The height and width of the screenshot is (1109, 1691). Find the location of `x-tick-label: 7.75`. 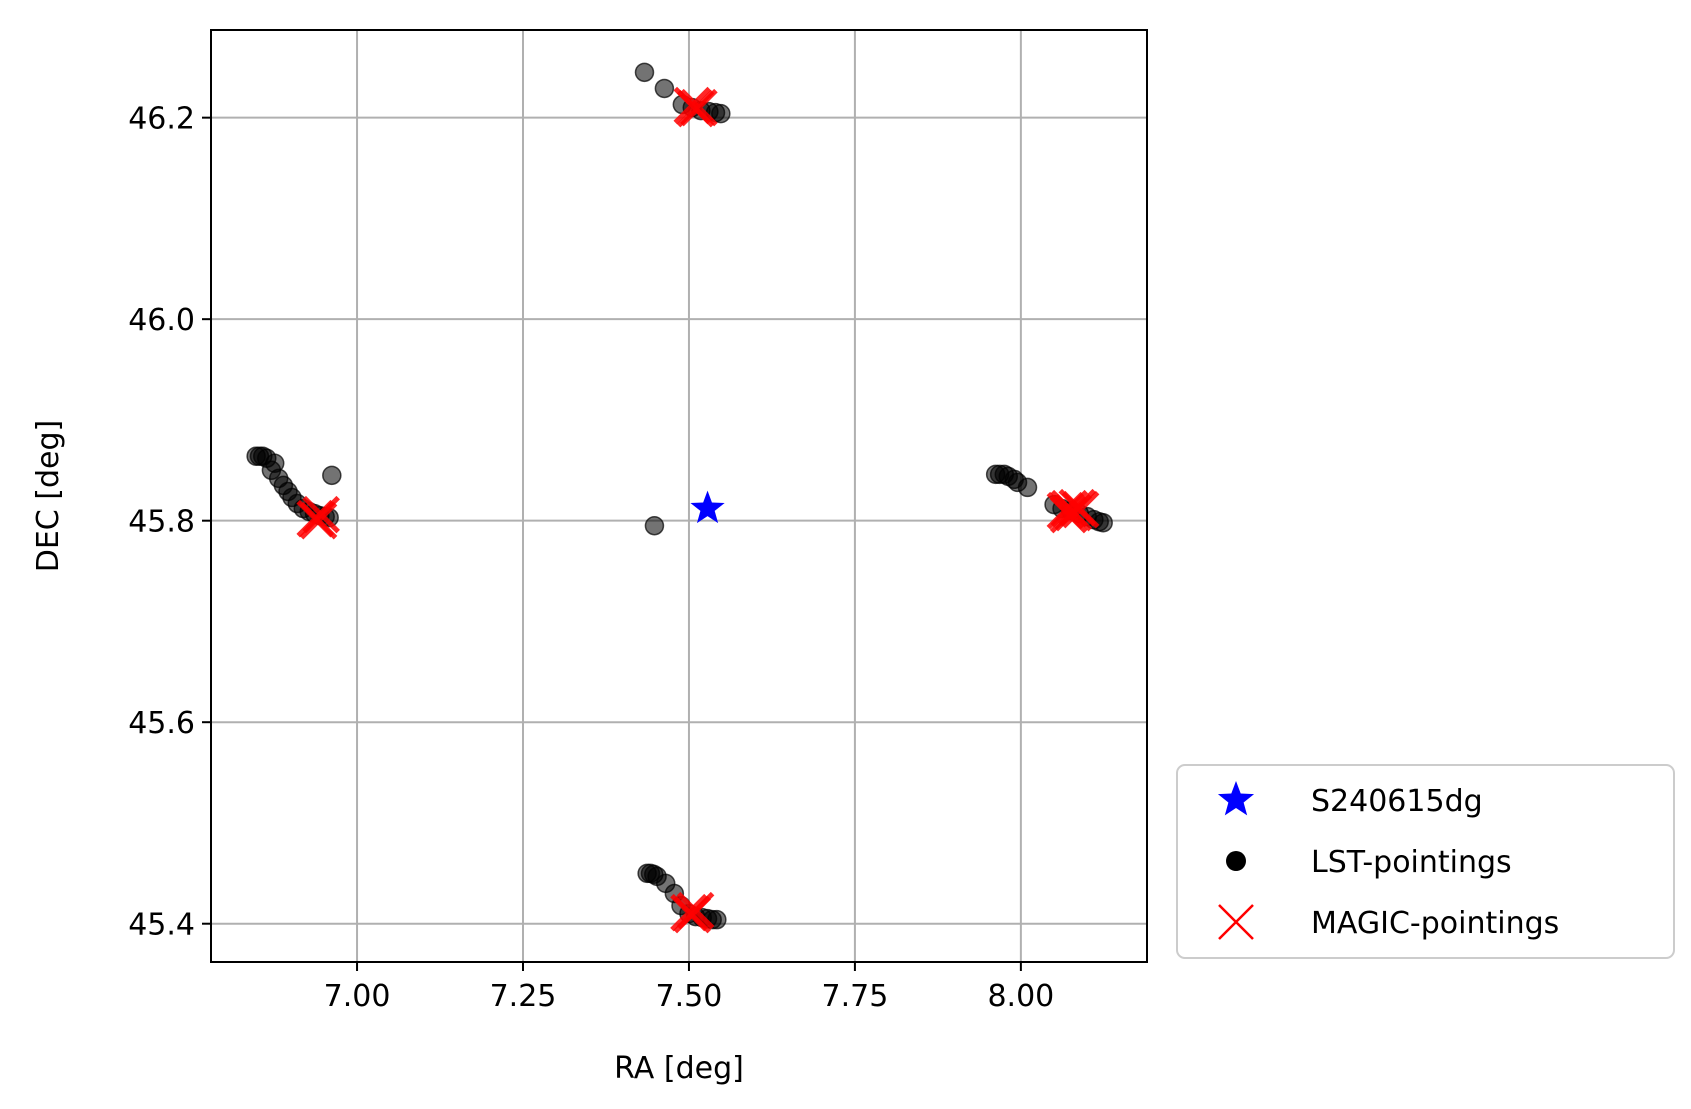

x-tick-label: 7.75 is located at coordinates (855, 996).